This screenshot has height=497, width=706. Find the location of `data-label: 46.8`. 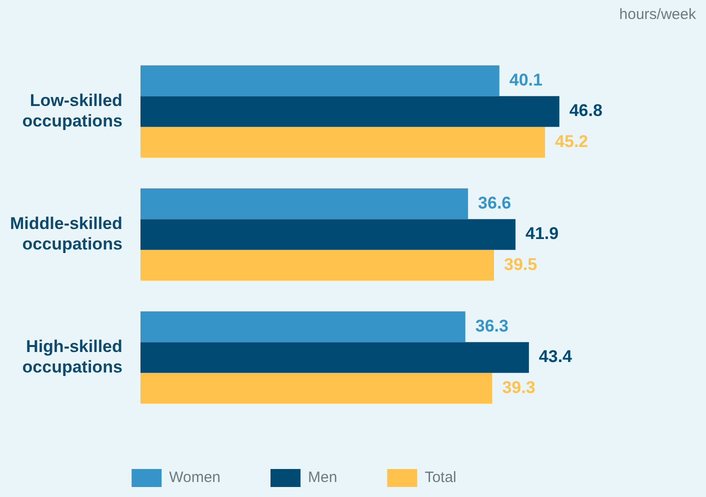

data-label: 46.8 is located at coordinates (585, 110).